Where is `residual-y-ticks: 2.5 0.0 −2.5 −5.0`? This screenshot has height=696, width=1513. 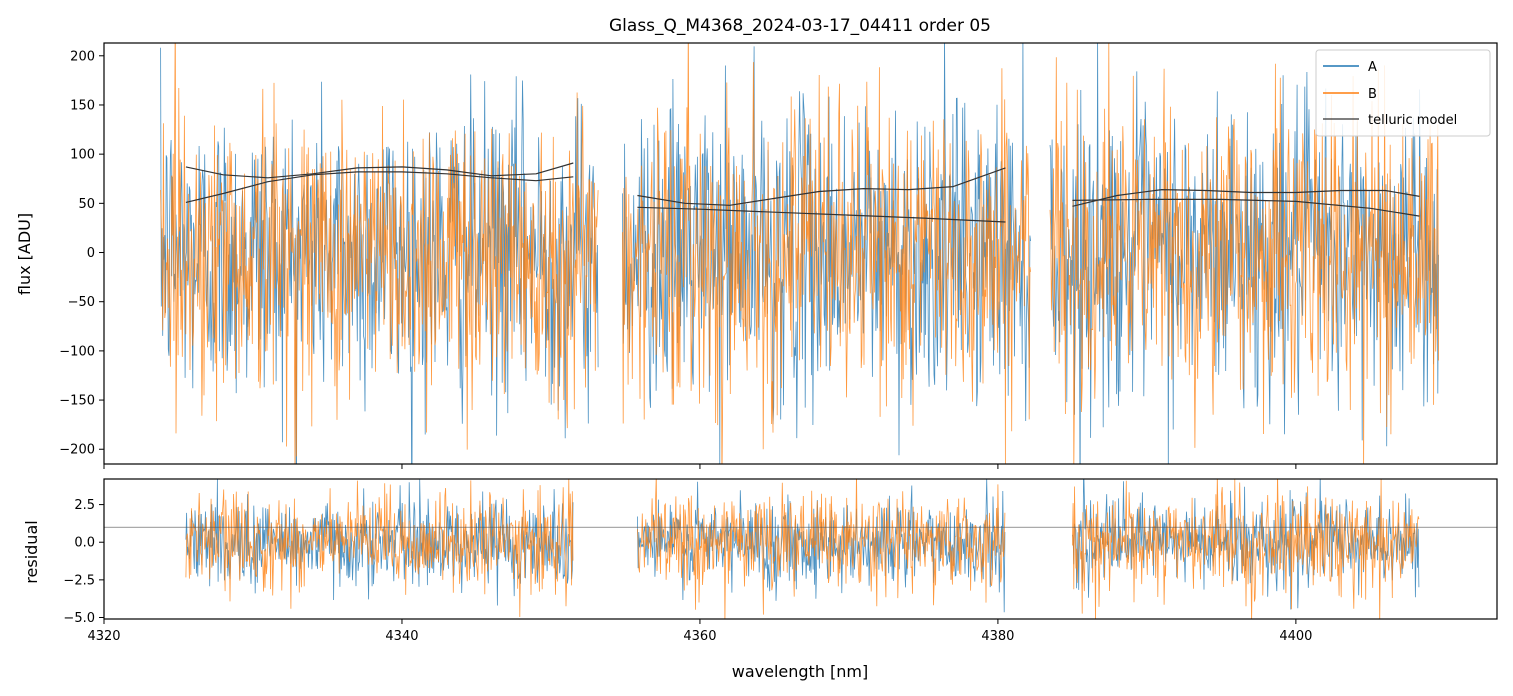 residual-y-ticks: 2.5 0.0 −2.5 −5.0 is located at coordinates (83, 562).